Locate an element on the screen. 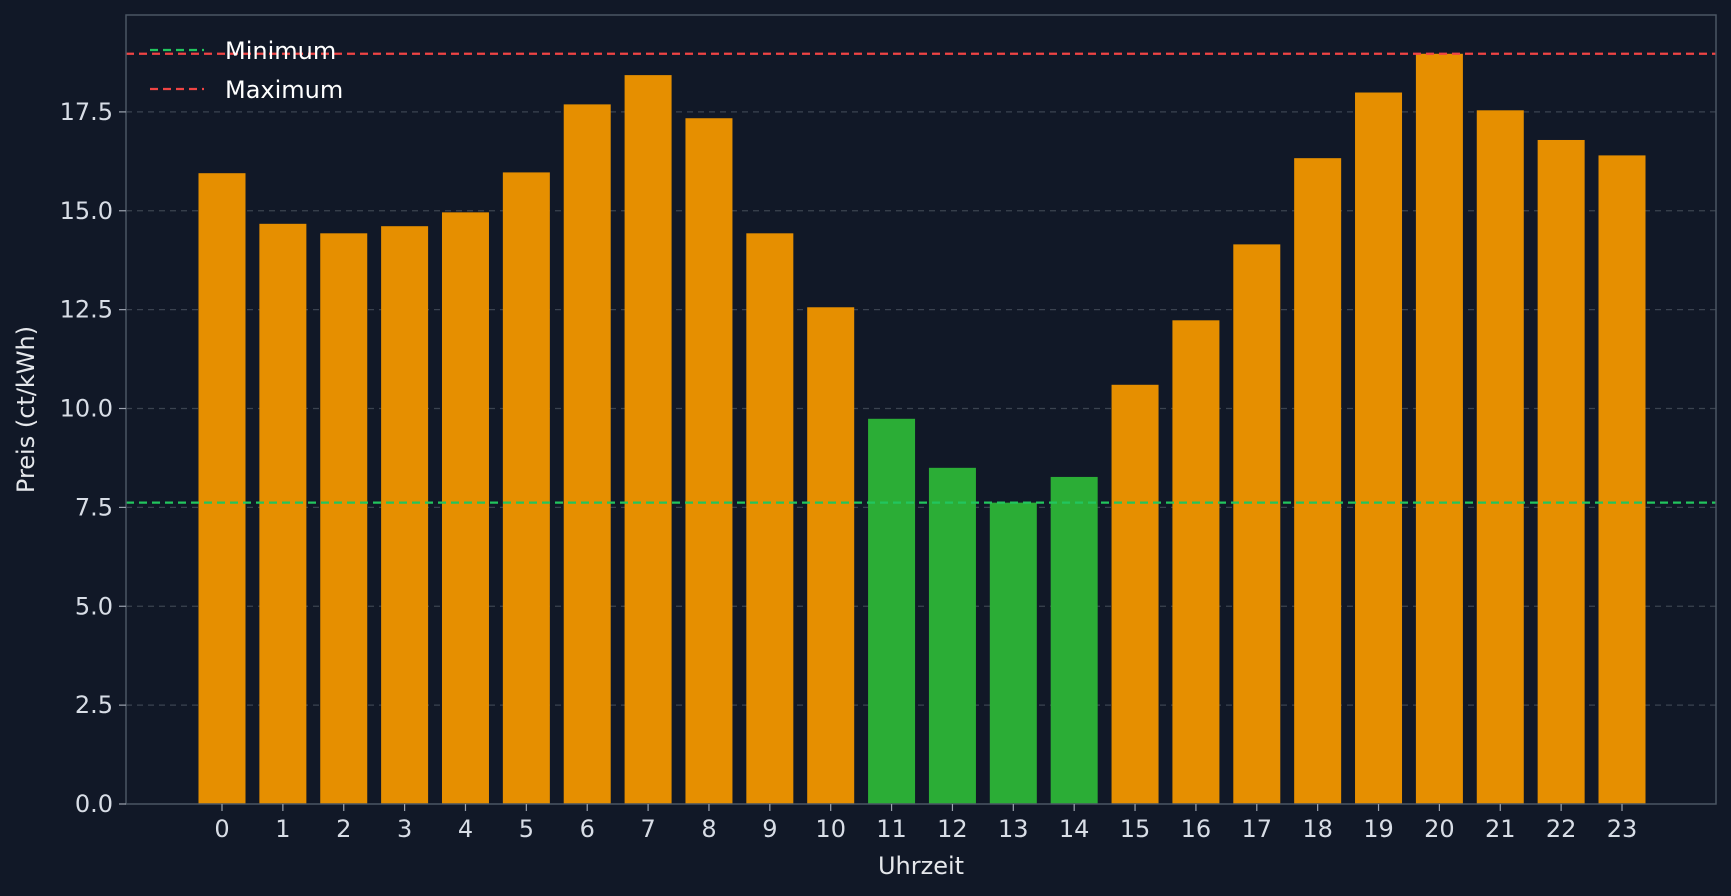  x-tick-label: 7 is located at coordinates (647, 829).